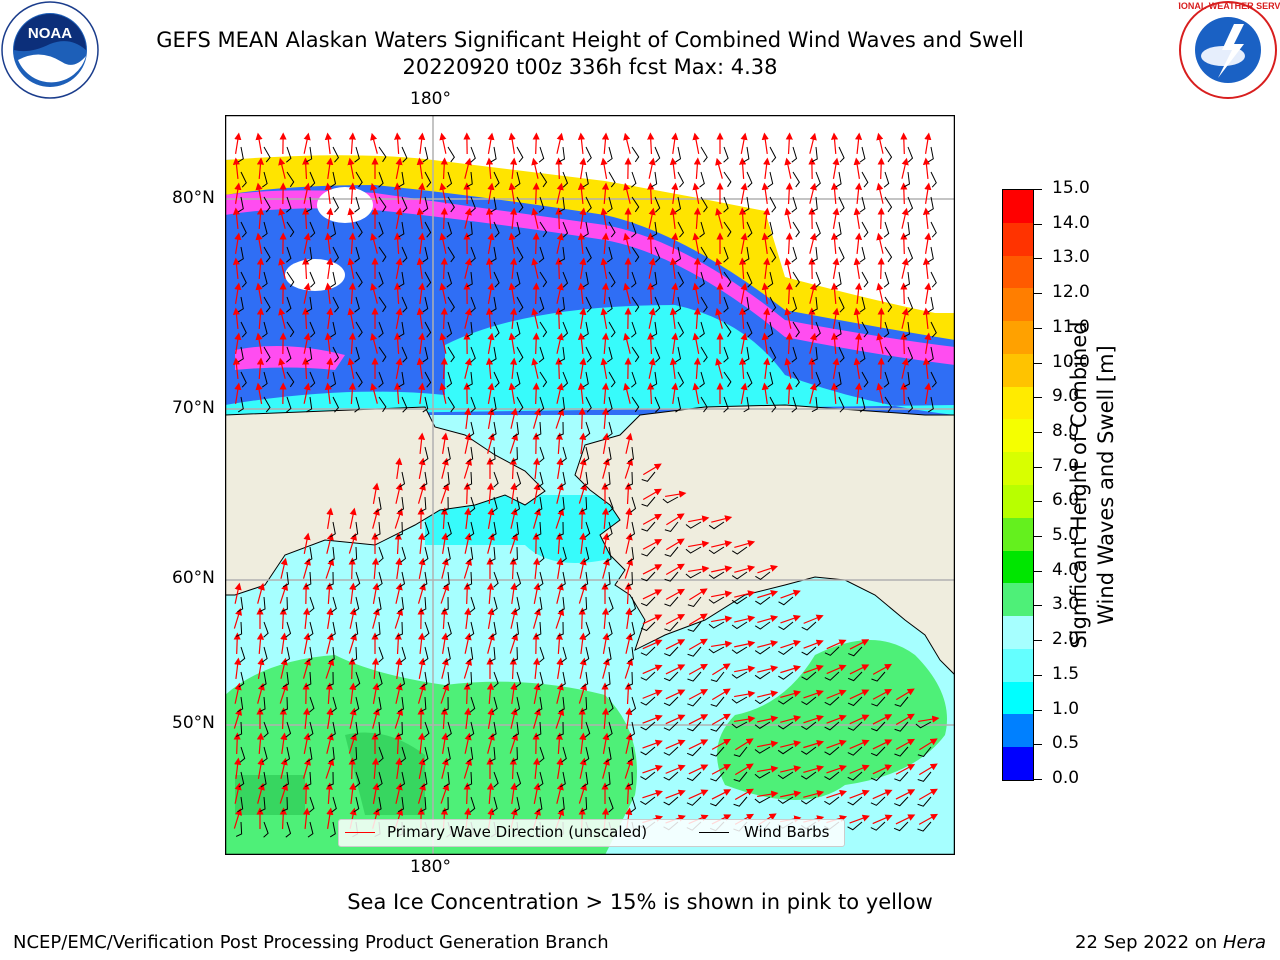 The image size is (1280, 960). What do you see at coordinates (1038, 432) in the screenshot?
I see `colorbar-tick-mark` at bounding box center [1038, 432].